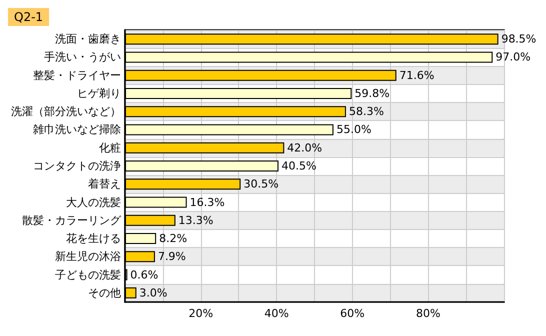 This screenshot has width=546, height=336. I want to click on data-label: 42.0%, so click(304, 147).